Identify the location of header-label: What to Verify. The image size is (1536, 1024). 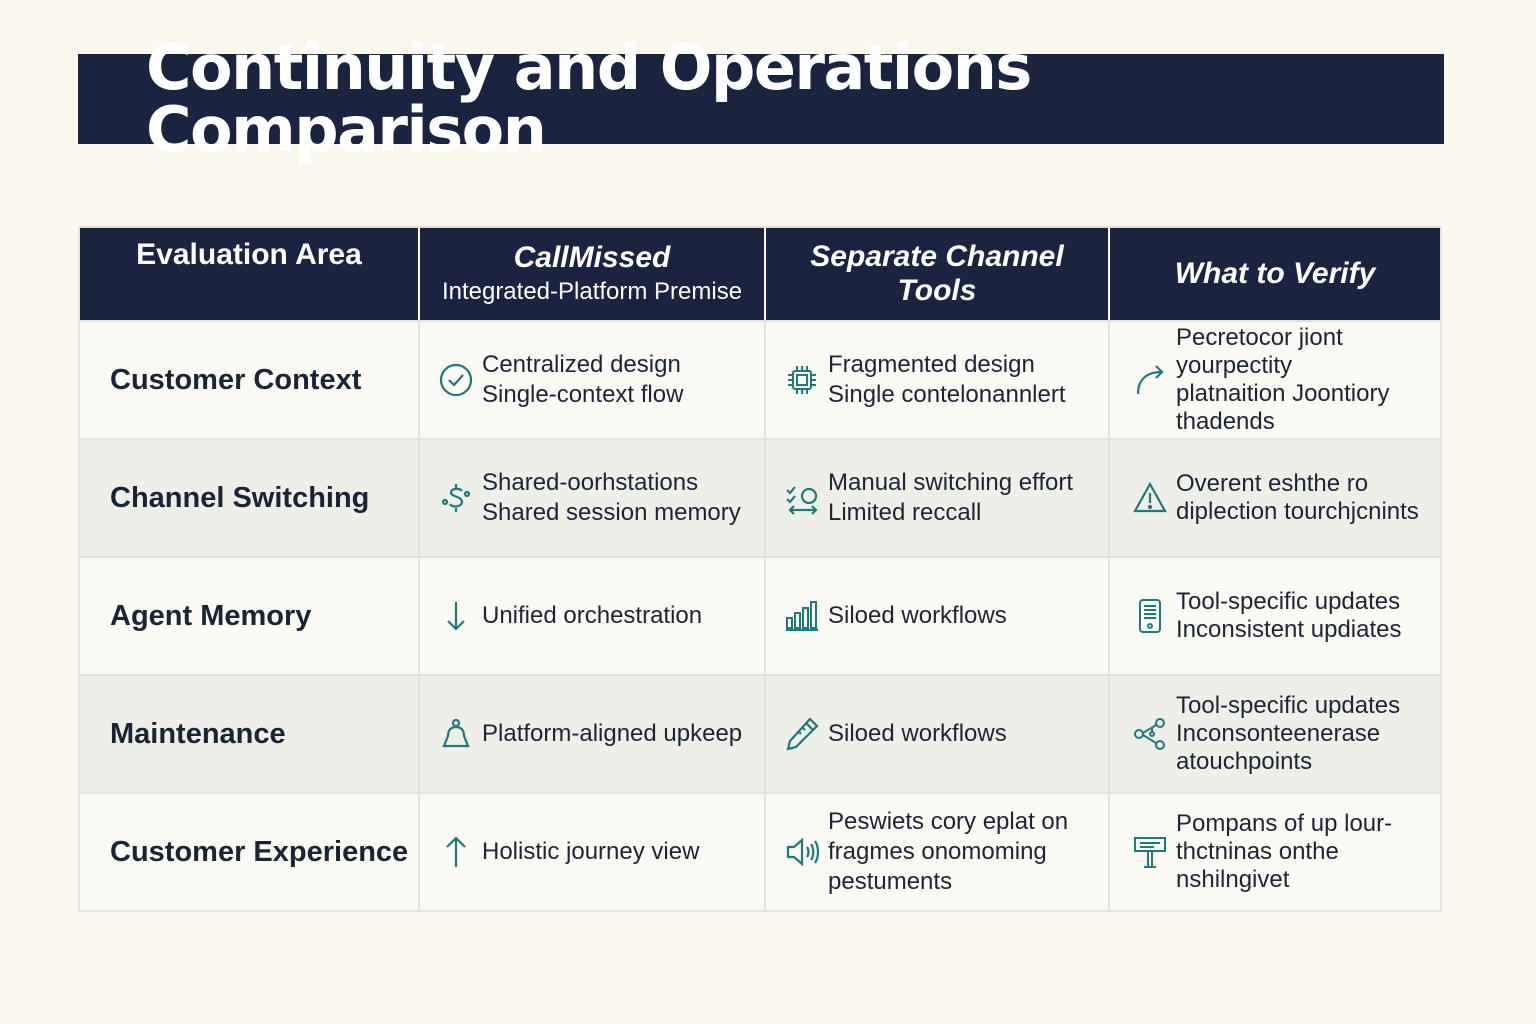
(1275, 273).